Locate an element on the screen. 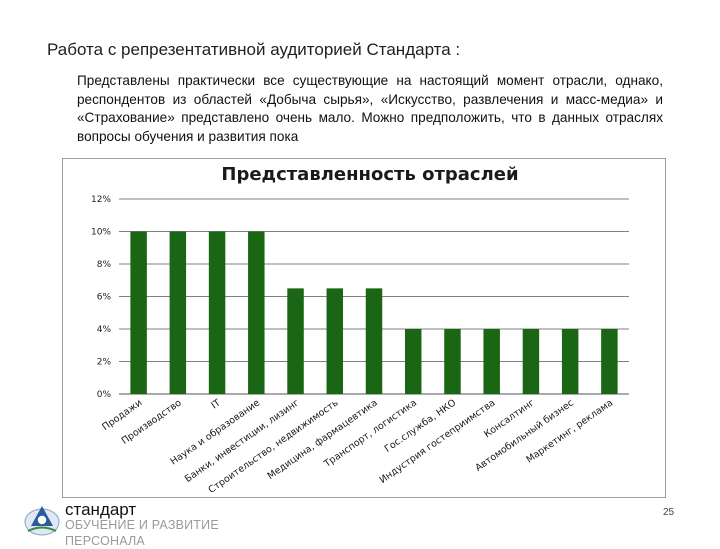 The width and height of the screenshot is (720, 549). page-number: 25 is located at coordinates (669, 512).